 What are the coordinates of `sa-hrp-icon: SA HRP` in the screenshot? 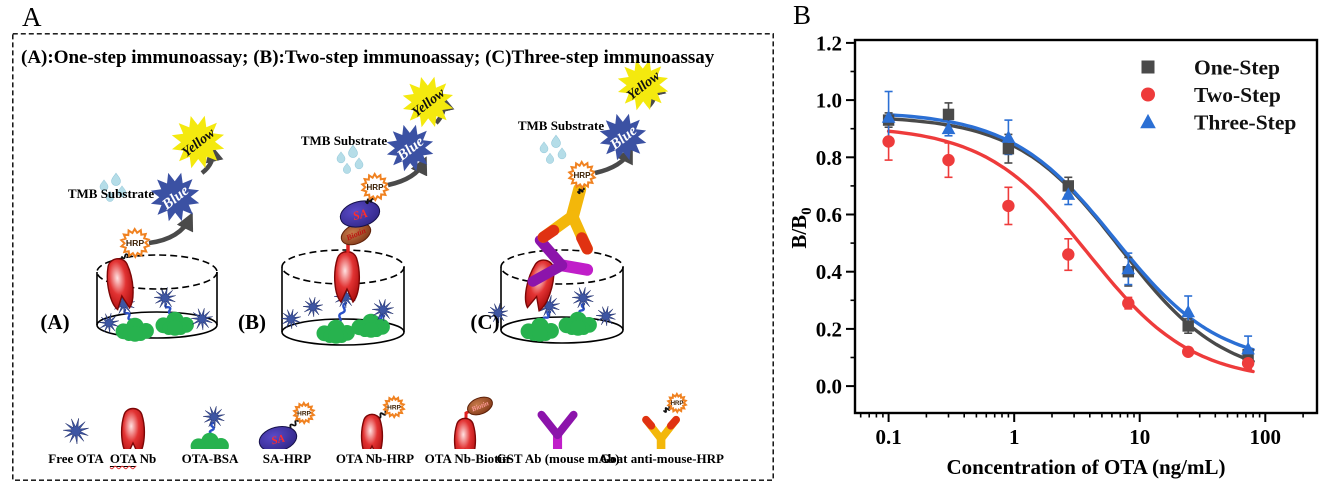 It's located at (287, 425).